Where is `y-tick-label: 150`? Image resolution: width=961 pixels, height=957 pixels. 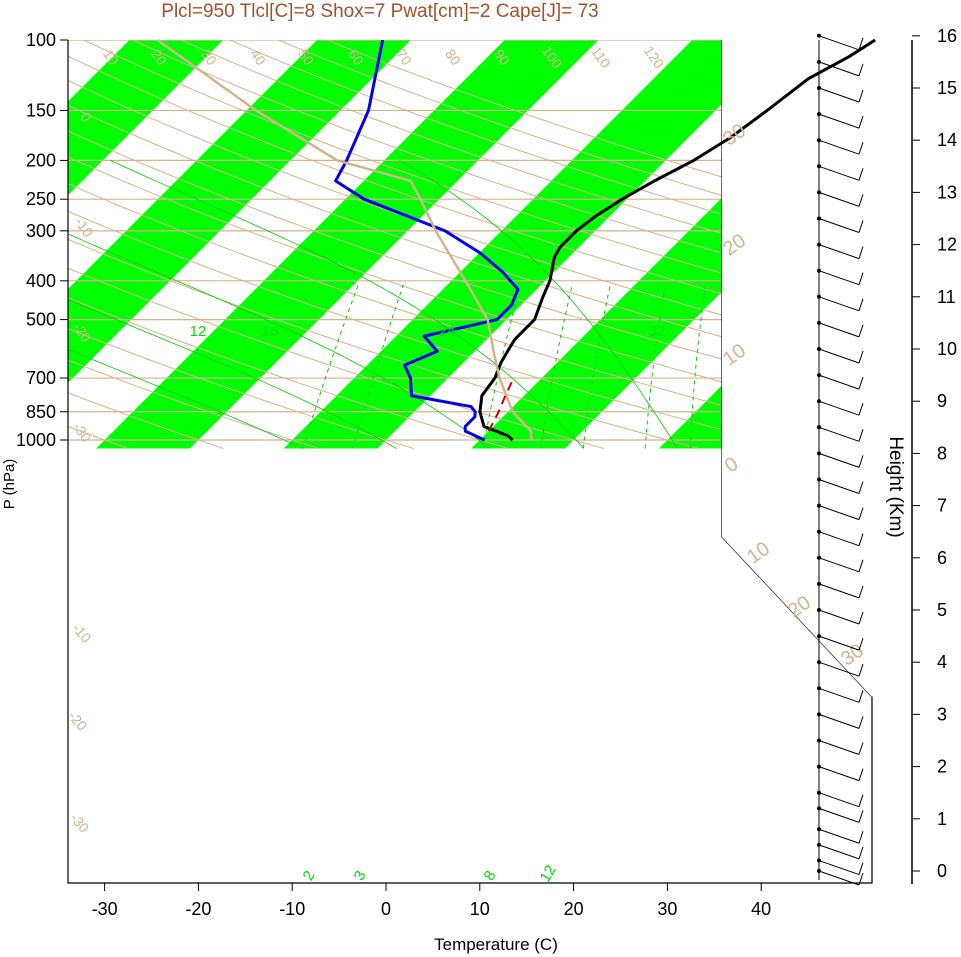 y-tick-label: 150 is located at coordinates (41, 110).